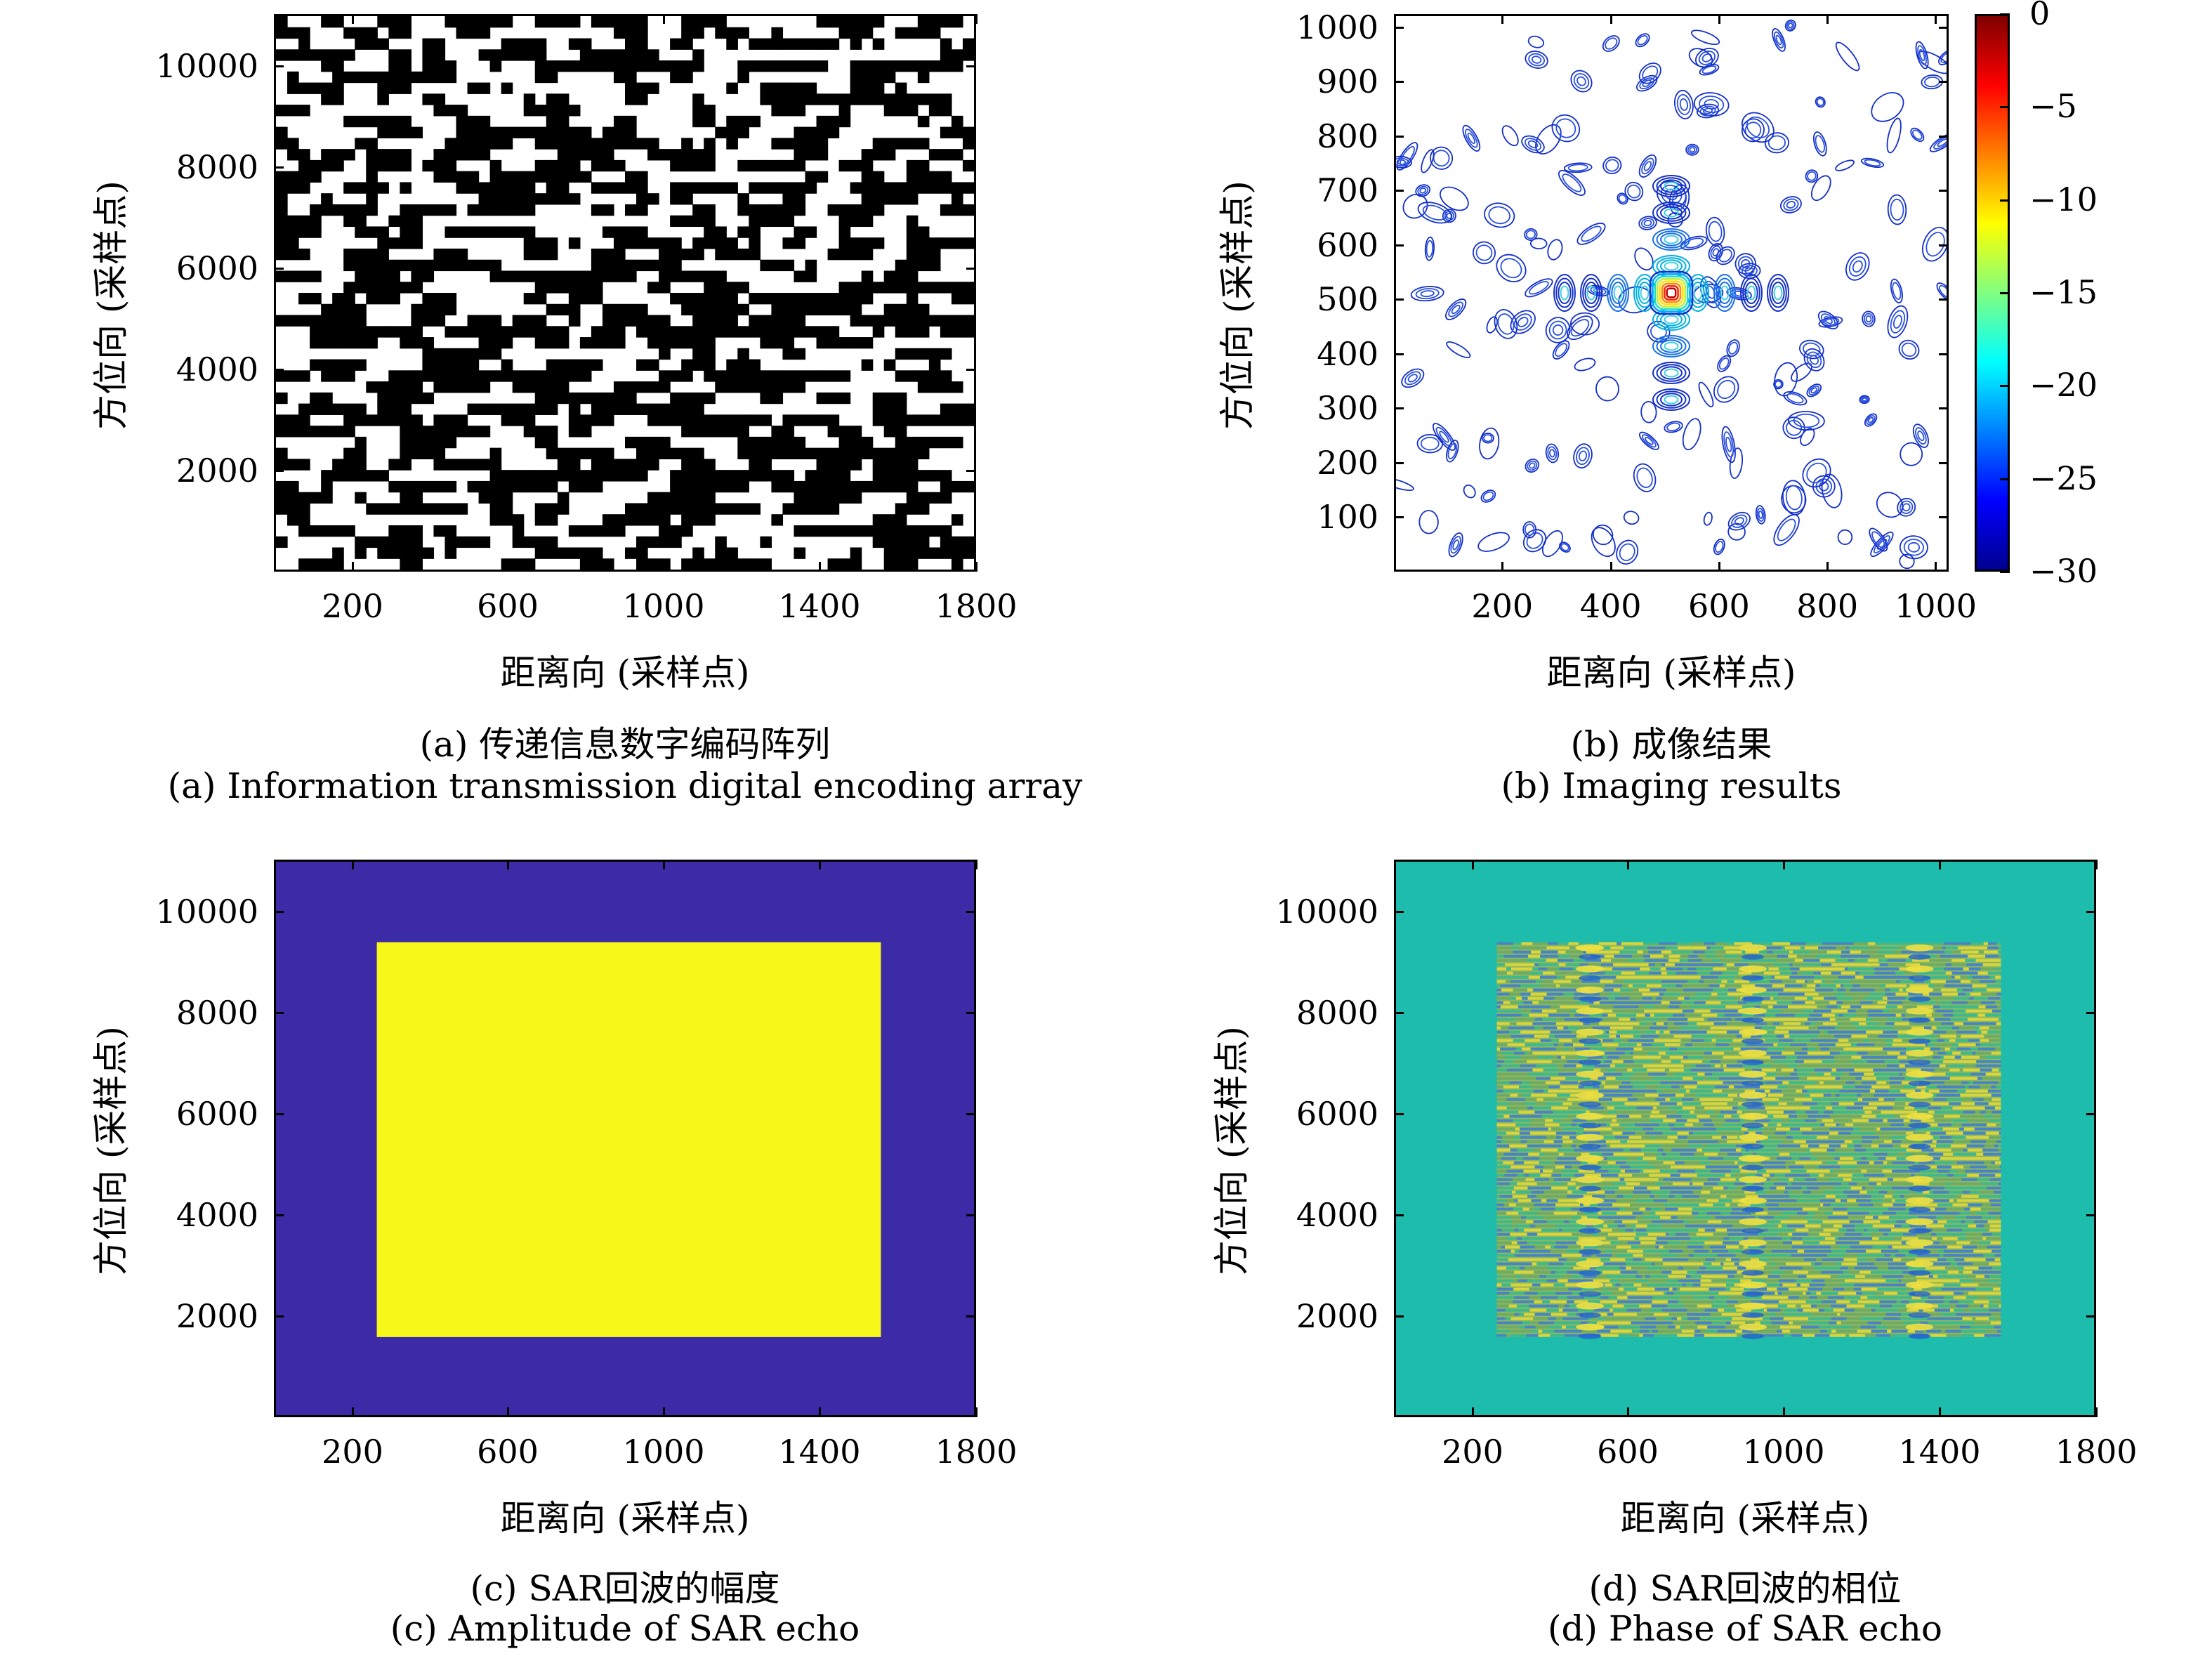 The height and width of the screenshot is (1656, 2212). Describe the element at coordinates (2063, 478) in the screenshot. I see `colorbar-tick-label: −25` at that location.